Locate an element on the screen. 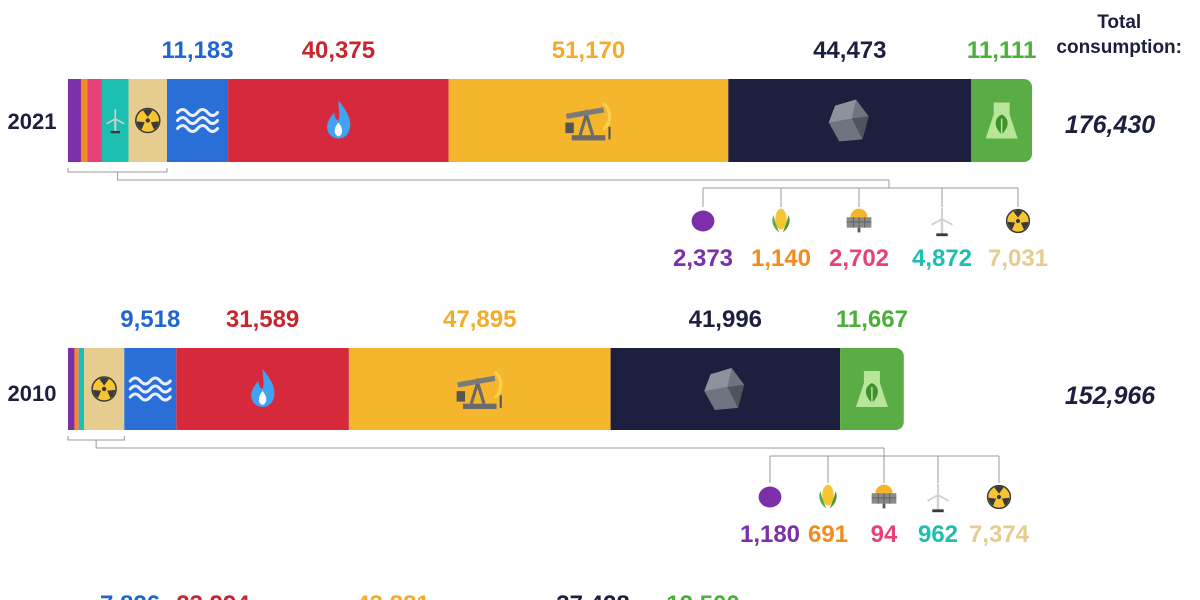  value-label-nuclear_plant: 11,111 is located at coordinates (1001, 50).